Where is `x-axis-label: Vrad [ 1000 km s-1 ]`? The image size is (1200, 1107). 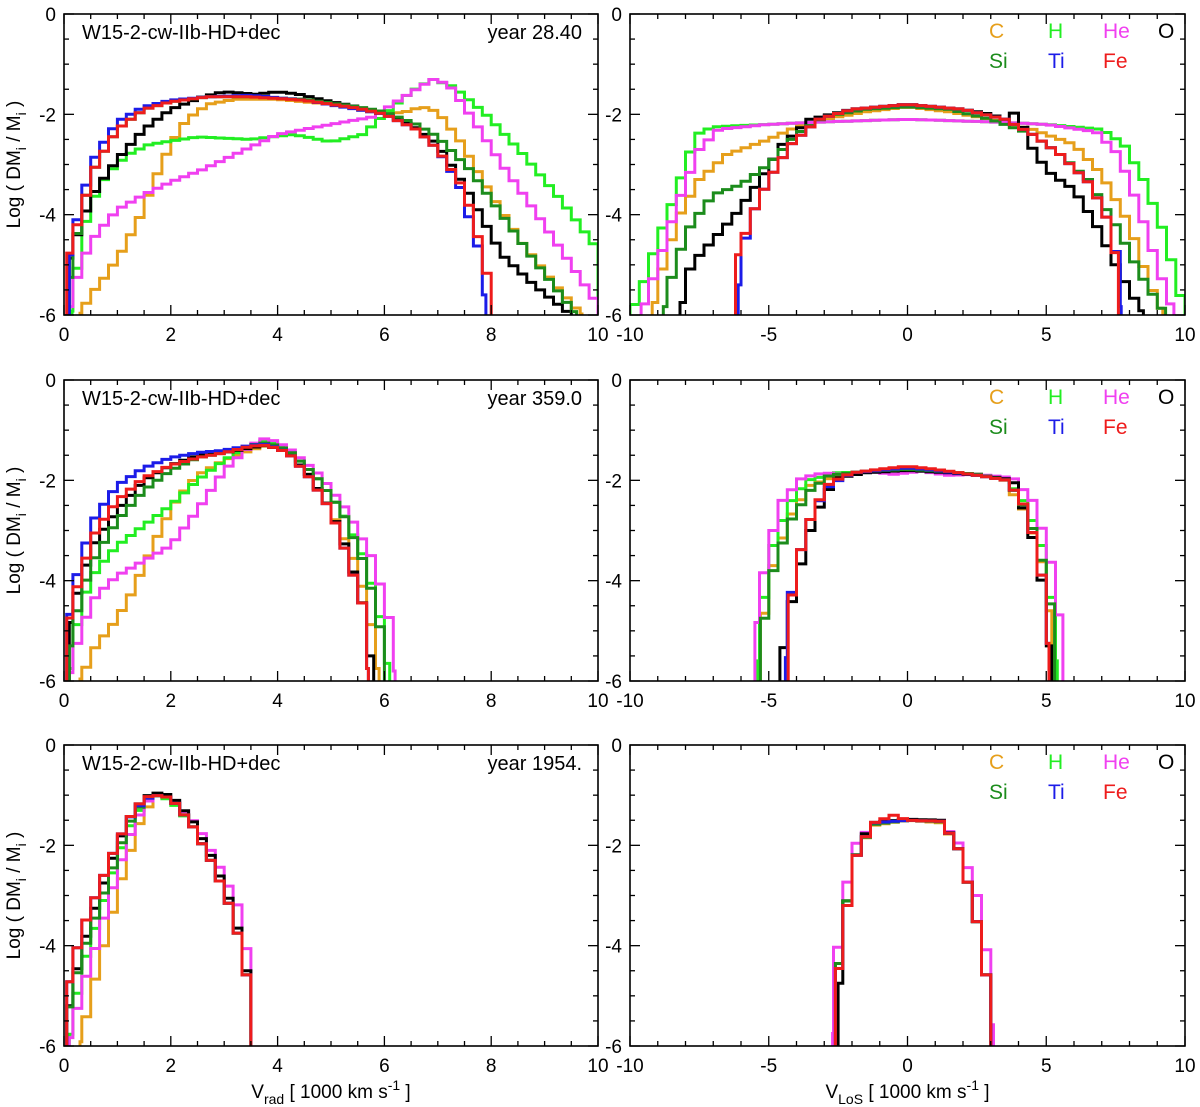 x-axis-label: Vrad [ 1000 km s-1 ] is located at coordinates (330, 1092).